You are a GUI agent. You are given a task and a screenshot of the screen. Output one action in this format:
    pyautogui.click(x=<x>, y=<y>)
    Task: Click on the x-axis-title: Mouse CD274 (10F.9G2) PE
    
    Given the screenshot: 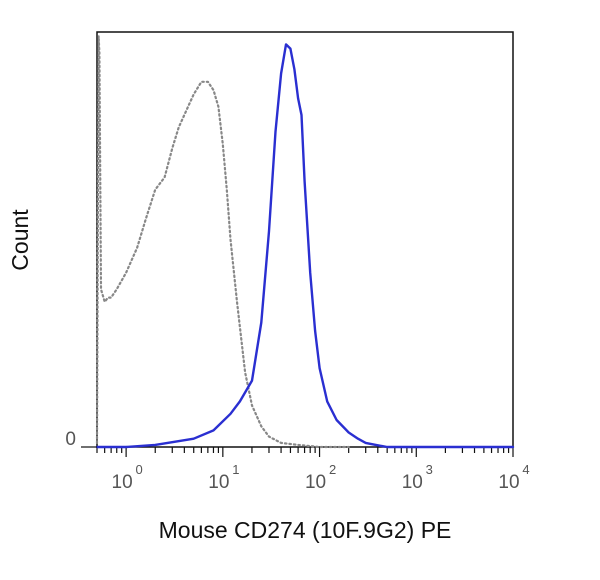 What is the action you would take?
    pyautogui.click(x=305, y=530)
    